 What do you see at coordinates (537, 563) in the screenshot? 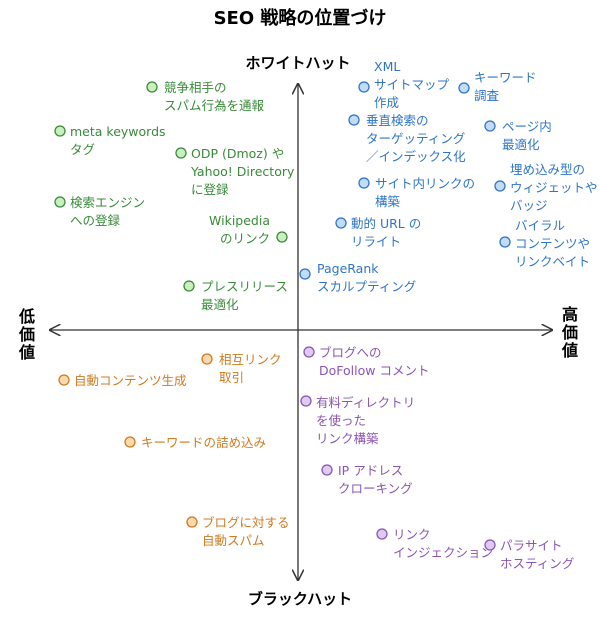
I see `strategy-label-line: ホスティング` at bounding box center [537, 563].